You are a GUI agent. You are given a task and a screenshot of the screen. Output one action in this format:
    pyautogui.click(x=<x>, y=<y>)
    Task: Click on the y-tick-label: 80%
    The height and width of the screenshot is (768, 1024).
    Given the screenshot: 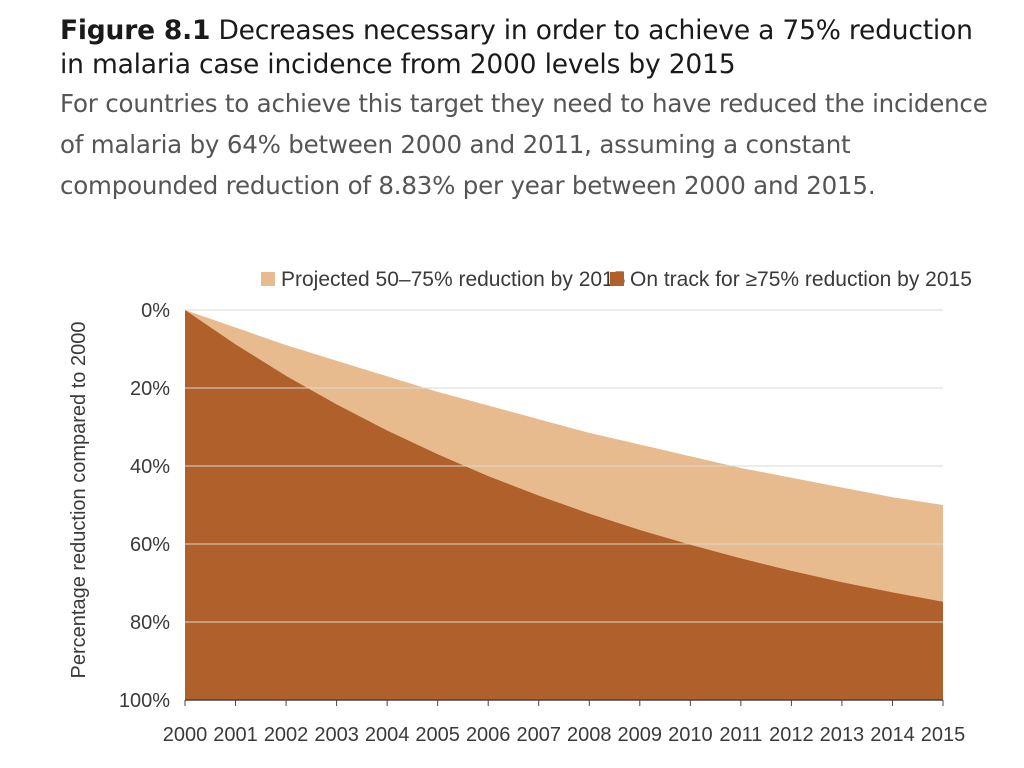 What is the action you would take?
    pyautogui.click(x=150, y=623)
    